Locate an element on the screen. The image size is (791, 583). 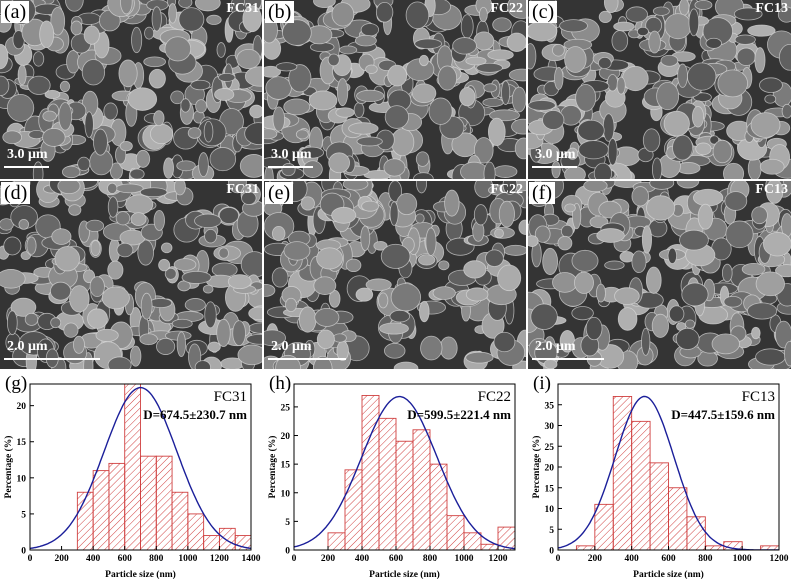
gaussian-fit-line is located at coordinates (404, 472).